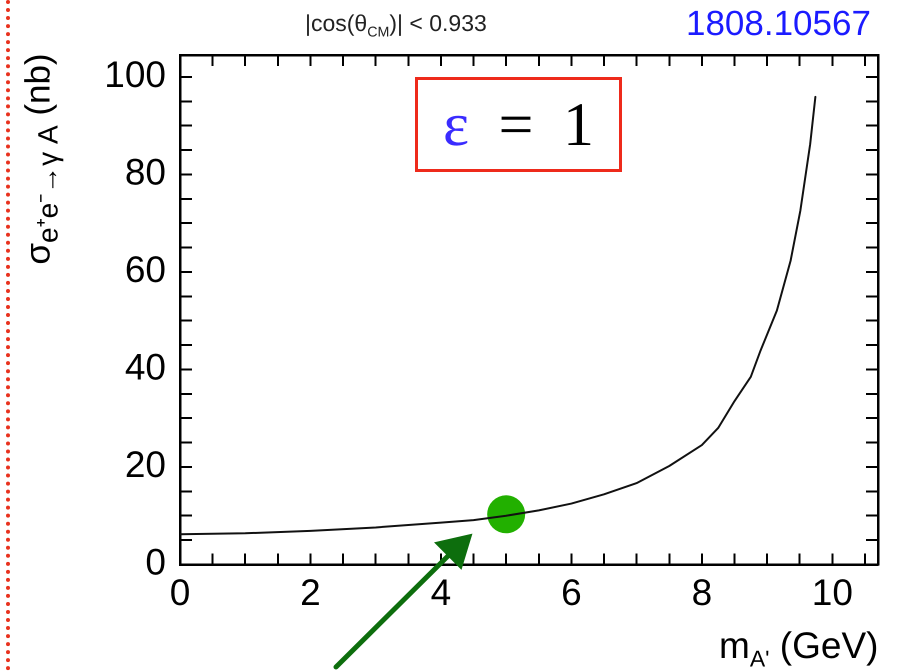 The height and width of the screenshot is (671, 901). I want to click on x-tick-label: 6, so click(571, 592).